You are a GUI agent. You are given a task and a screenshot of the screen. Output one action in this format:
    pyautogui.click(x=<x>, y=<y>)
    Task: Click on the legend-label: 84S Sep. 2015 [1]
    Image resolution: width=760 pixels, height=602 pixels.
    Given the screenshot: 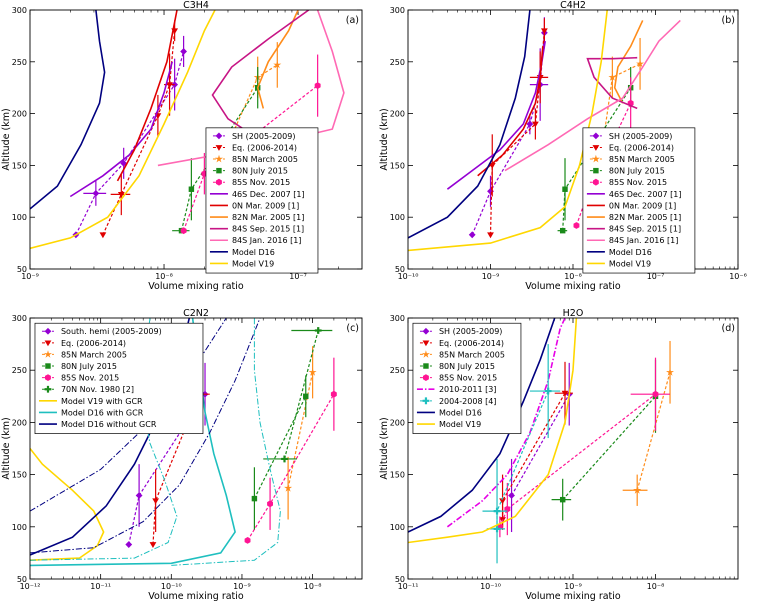 What is the action you would take?
    pyautogui.click(x=268, y=229)
    